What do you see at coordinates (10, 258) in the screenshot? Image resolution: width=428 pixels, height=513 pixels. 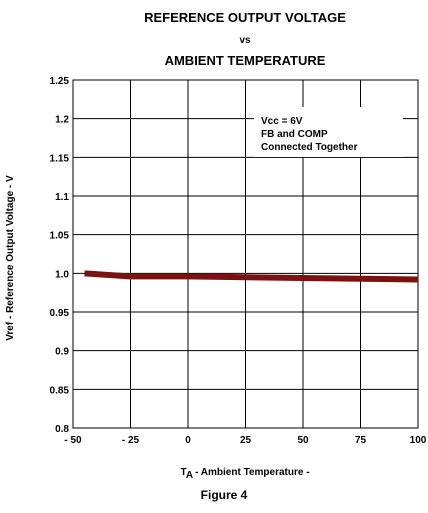 I see `y-axis-label: Vref - Reference Output Voltage - V` at bounding box center [10, 258].